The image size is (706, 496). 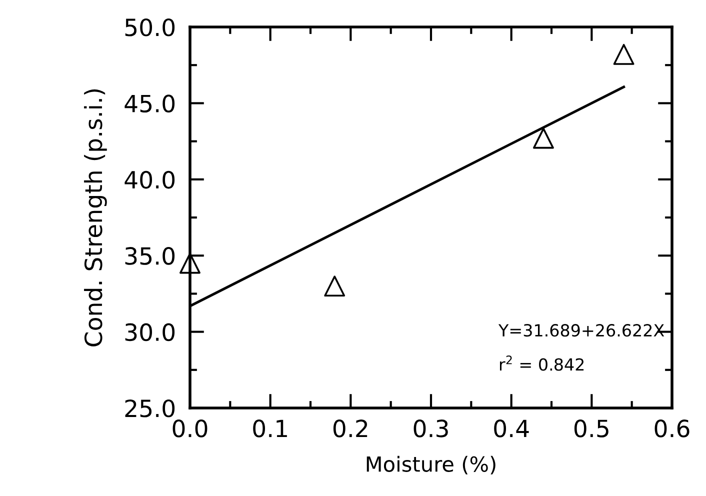 I want to click on x-tick-label: 0.1, so click(x=270, y=429).